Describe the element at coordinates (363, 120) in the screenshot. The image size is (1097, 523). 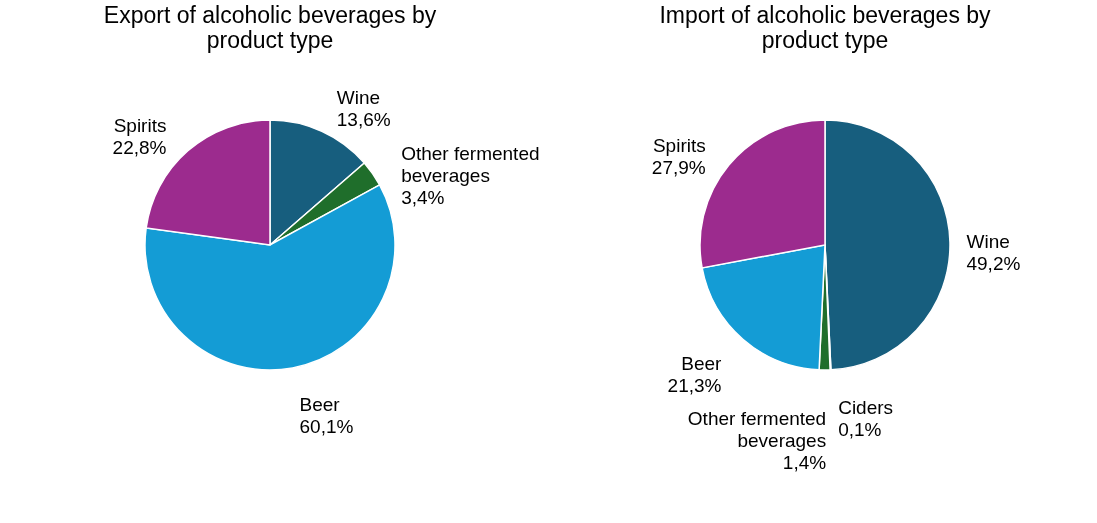
I see `data-label: 13,6%` at that location.